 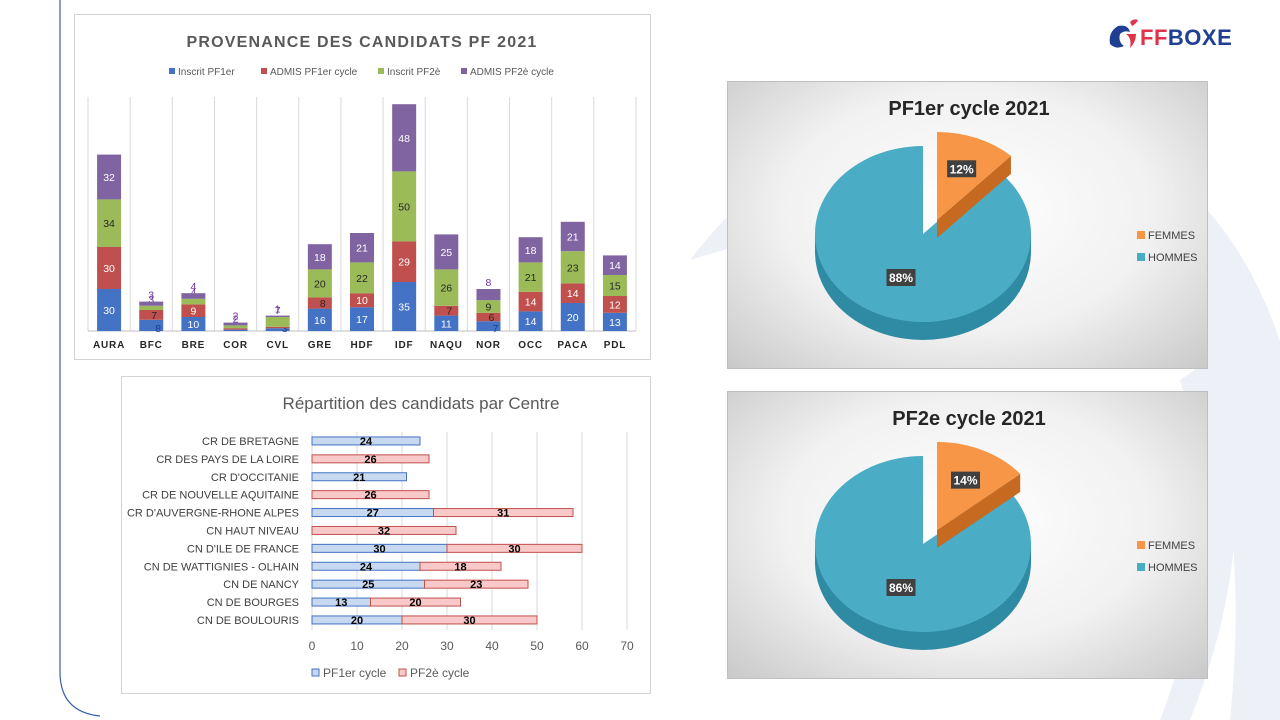 What do you see at coordinates (253, 603) in the screenshot?
I see `y-tick-label: CN DE BOURGES` at bounding box center [253, 603].